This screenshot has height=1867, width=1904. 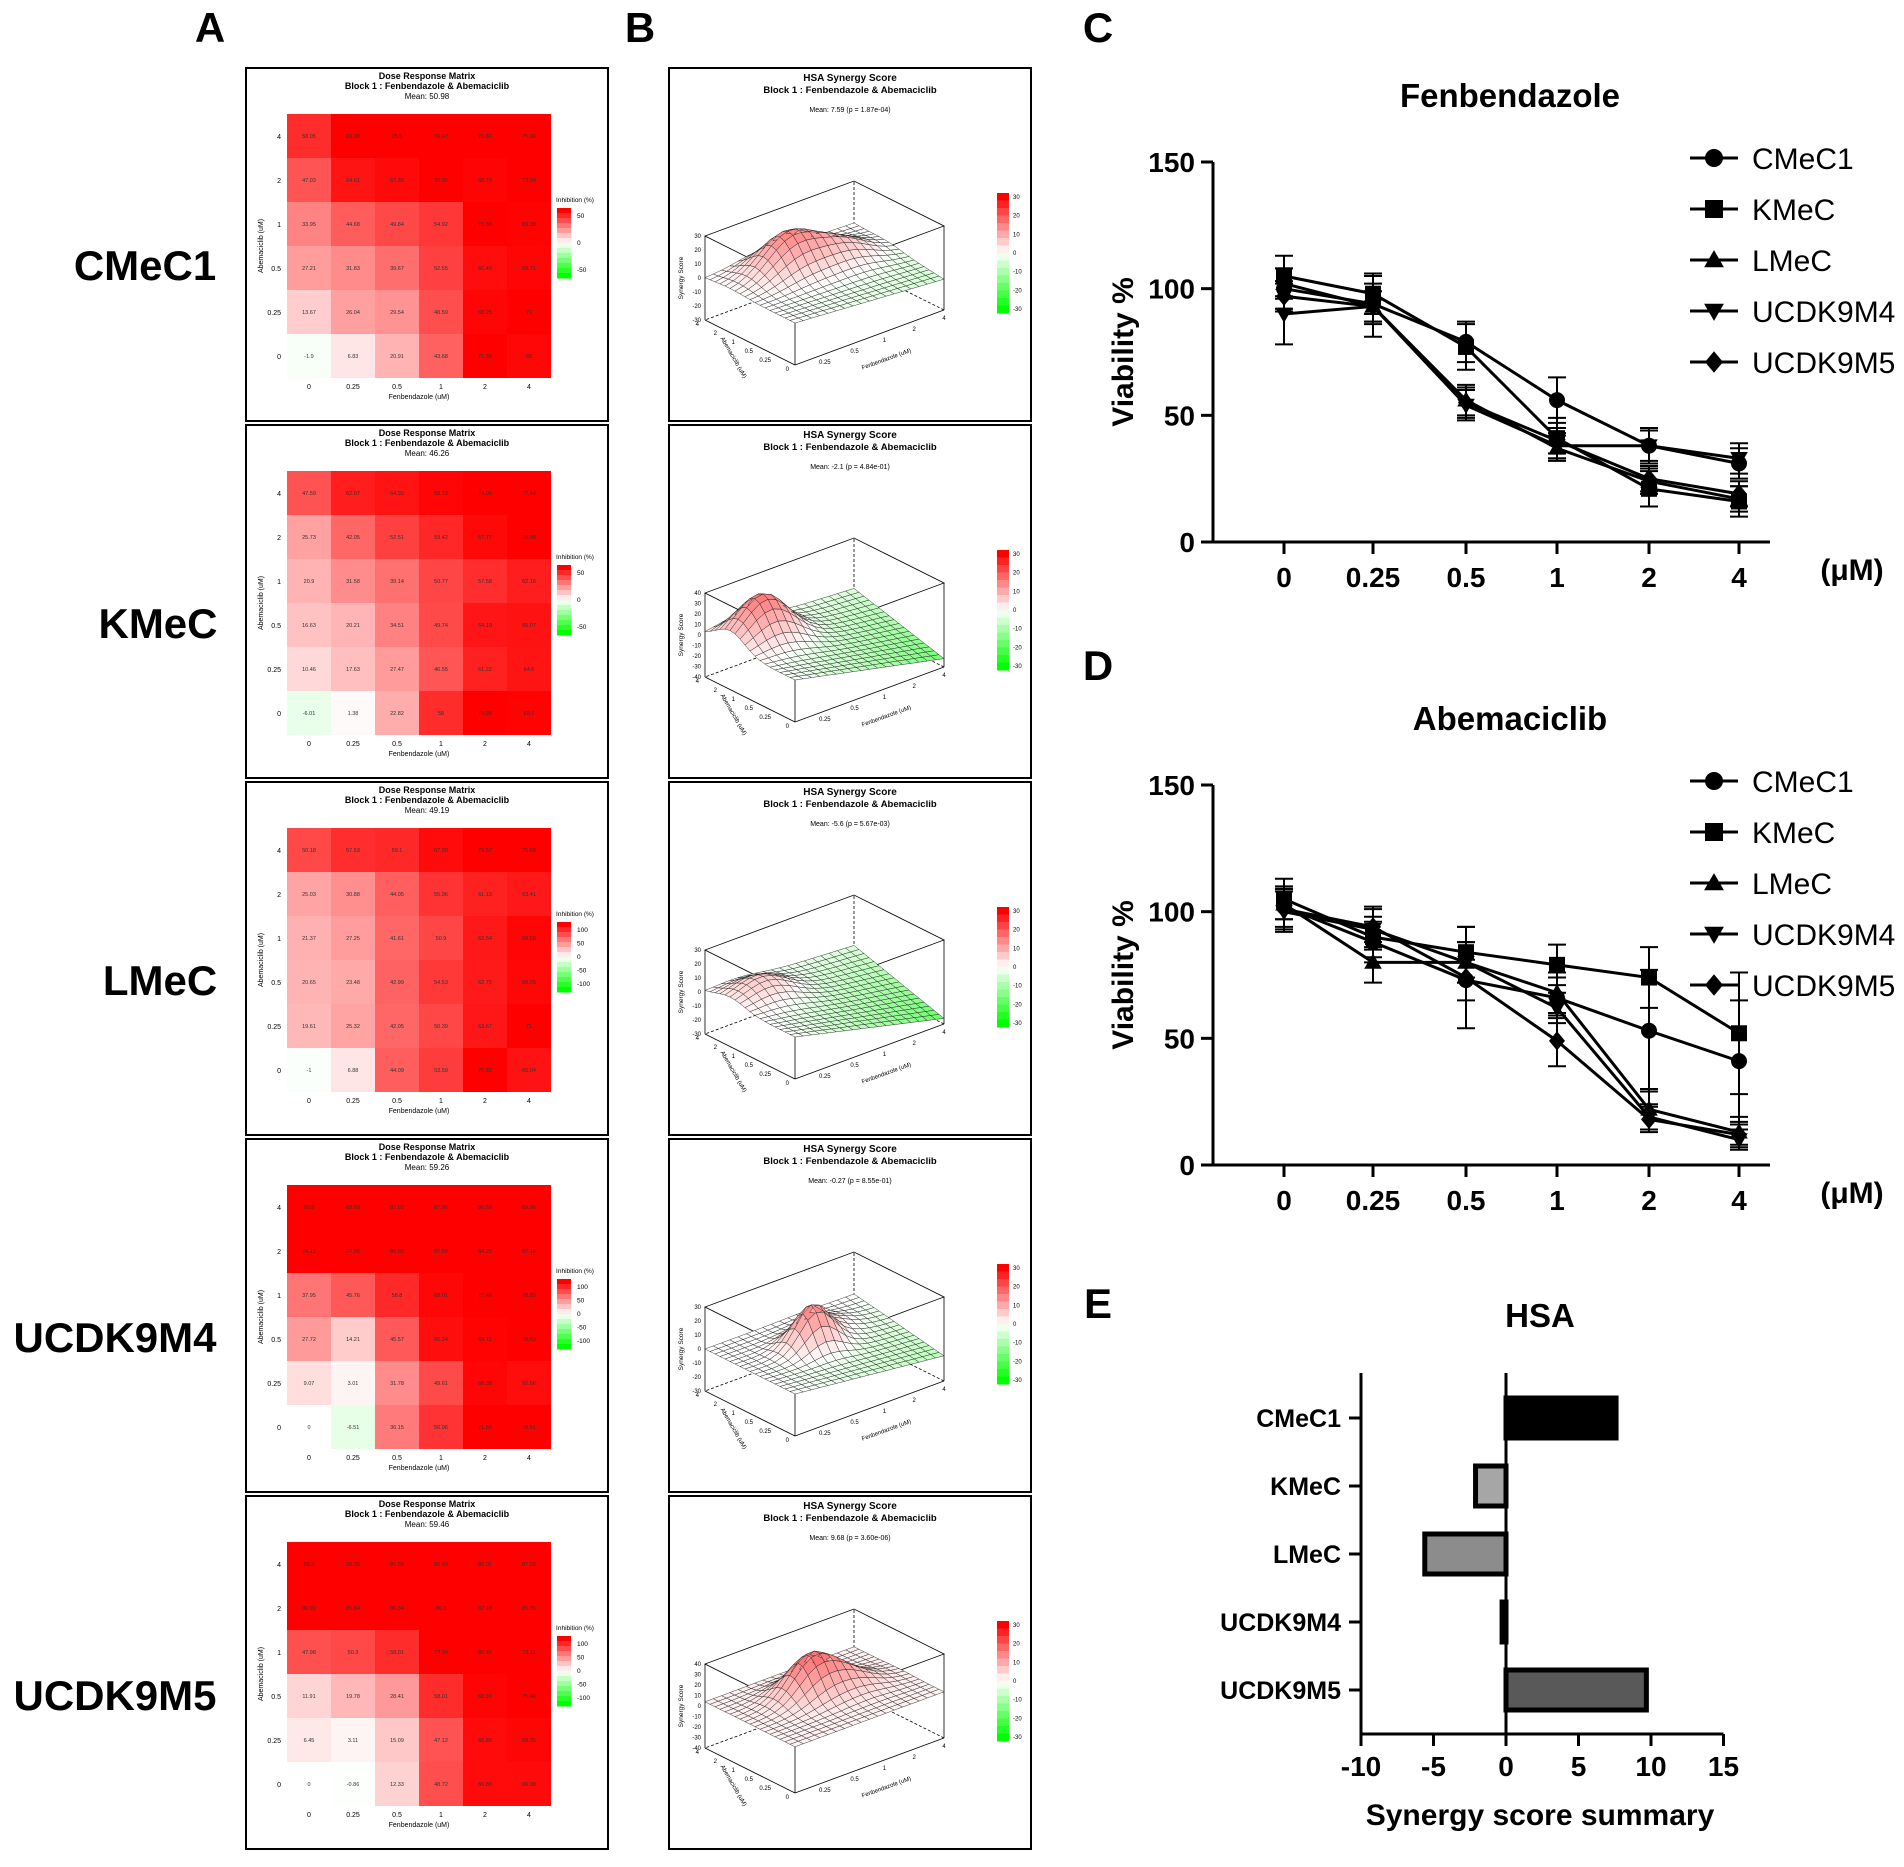 What do you see at coordinates (279, 939) in the screenshot?
I see `matrix-y-tick: 1` at bounding box center [279, 939].